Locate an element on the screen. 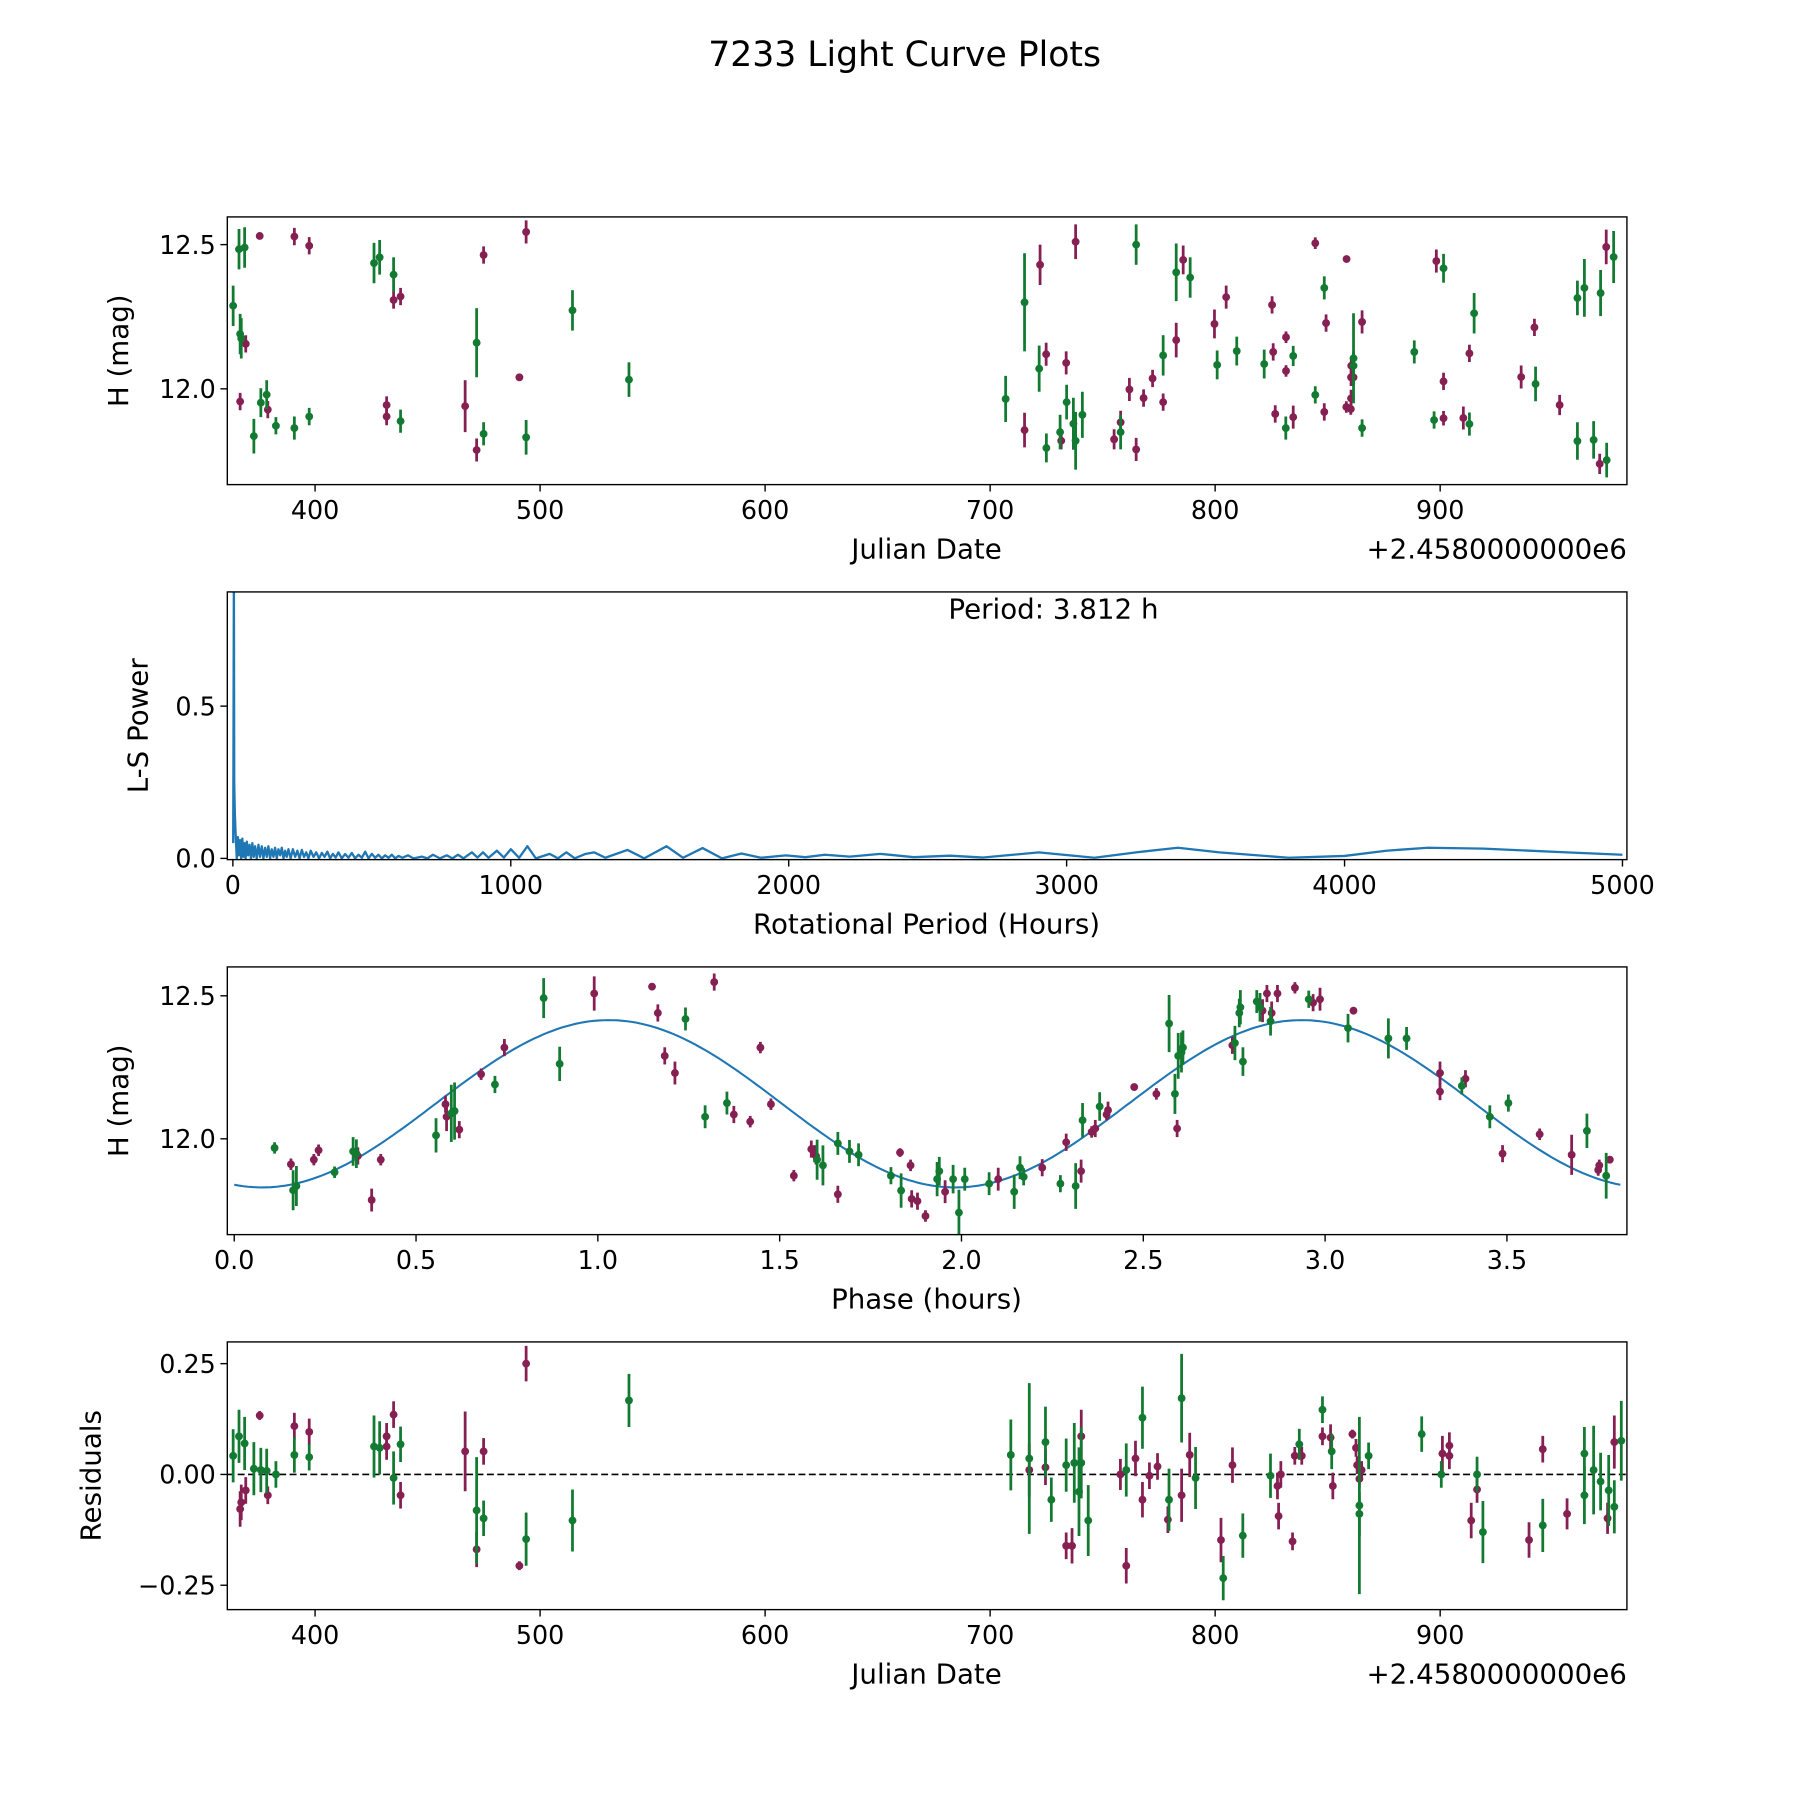  x-tick-label: 2.5 is located at coordinates (1143, 1260).